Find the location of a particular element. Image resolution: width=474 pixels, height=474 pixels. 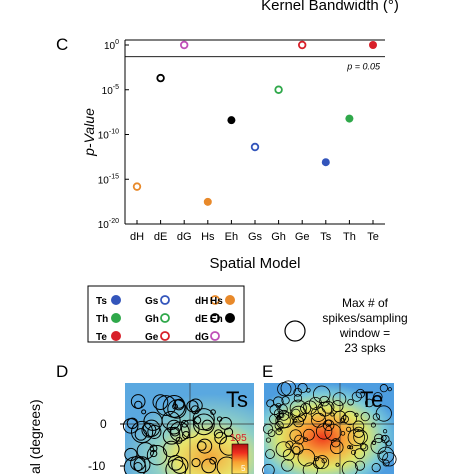

y-tick-exponent: -5 is located at coordinates (116, 87).